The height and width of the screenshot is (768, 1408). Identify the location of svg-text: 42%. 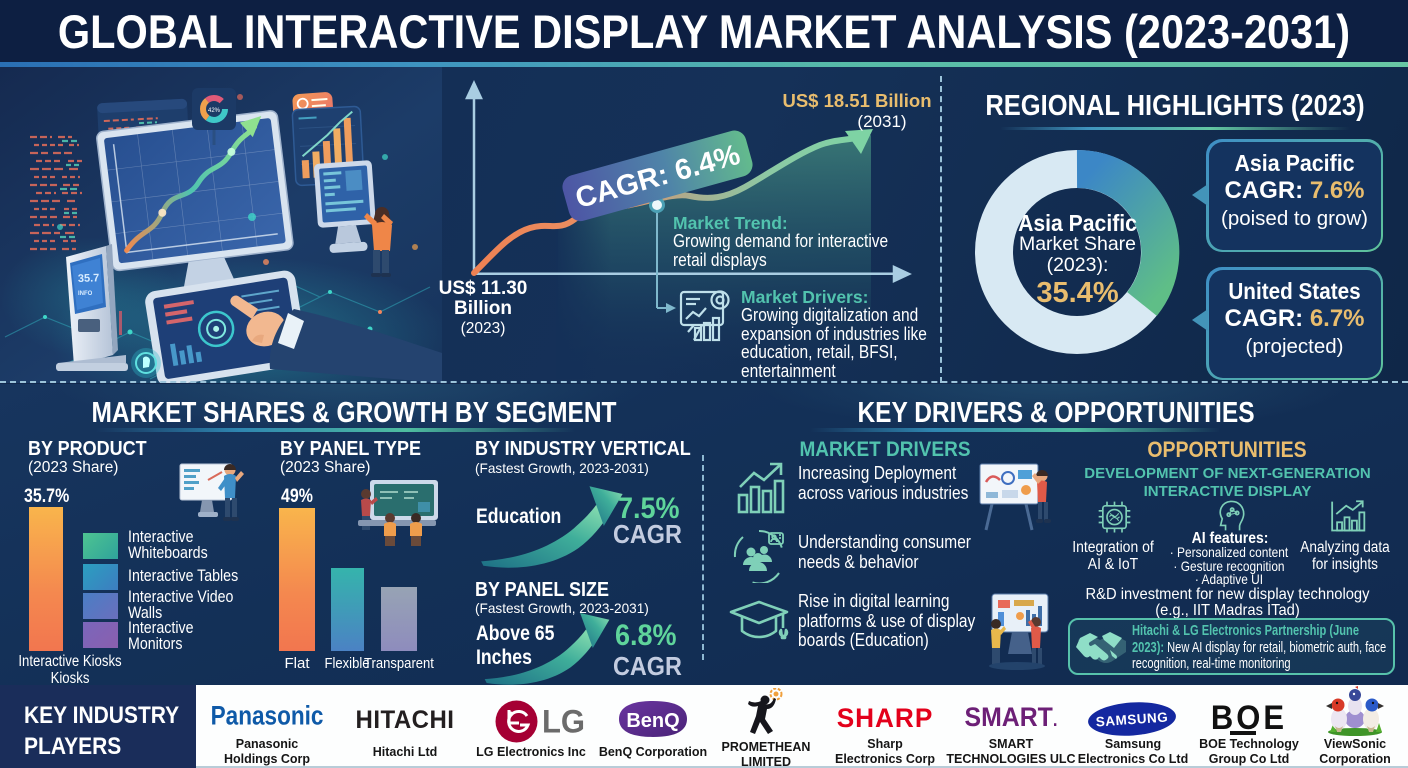
(214, 111).